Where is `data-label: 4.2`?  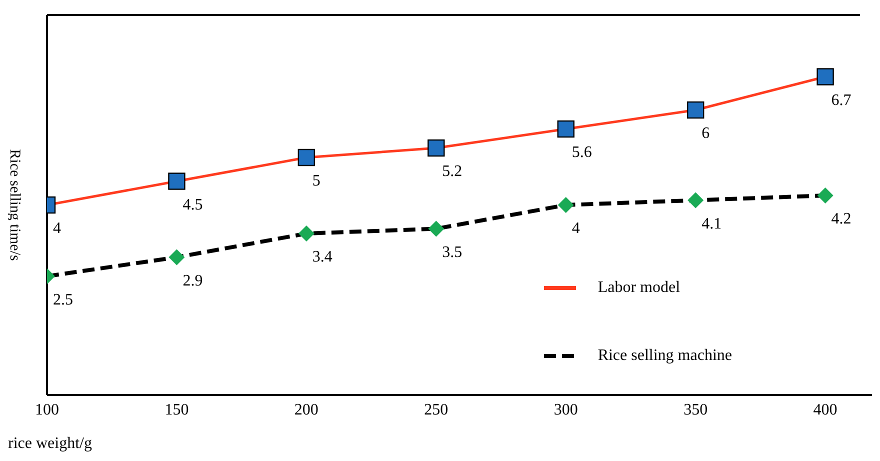 data-label: 4.2 is located at coordinates (841, 219).